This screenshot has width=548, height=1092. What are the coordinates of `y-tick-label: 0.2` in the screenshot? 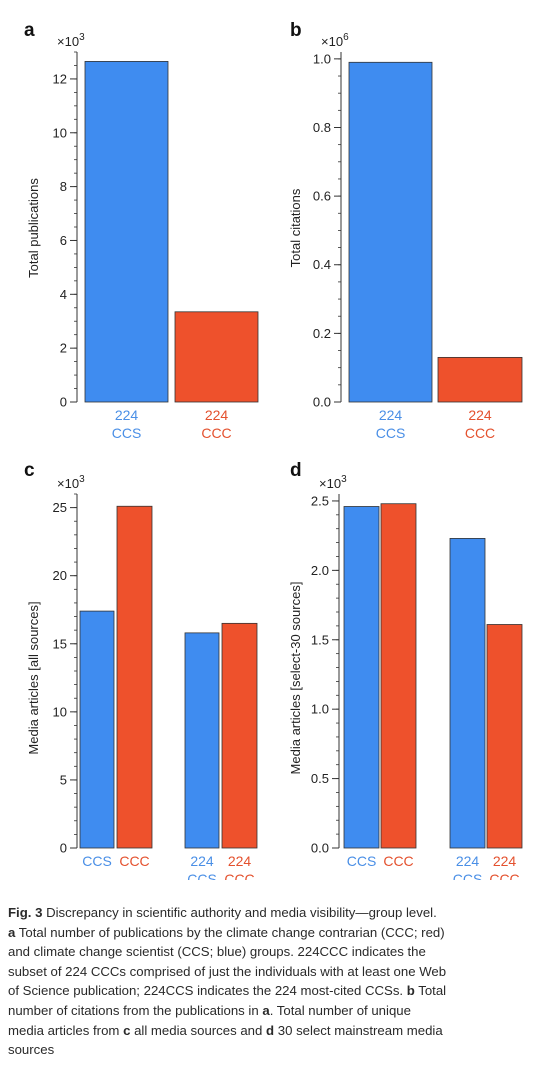 It's located at (322, 333).